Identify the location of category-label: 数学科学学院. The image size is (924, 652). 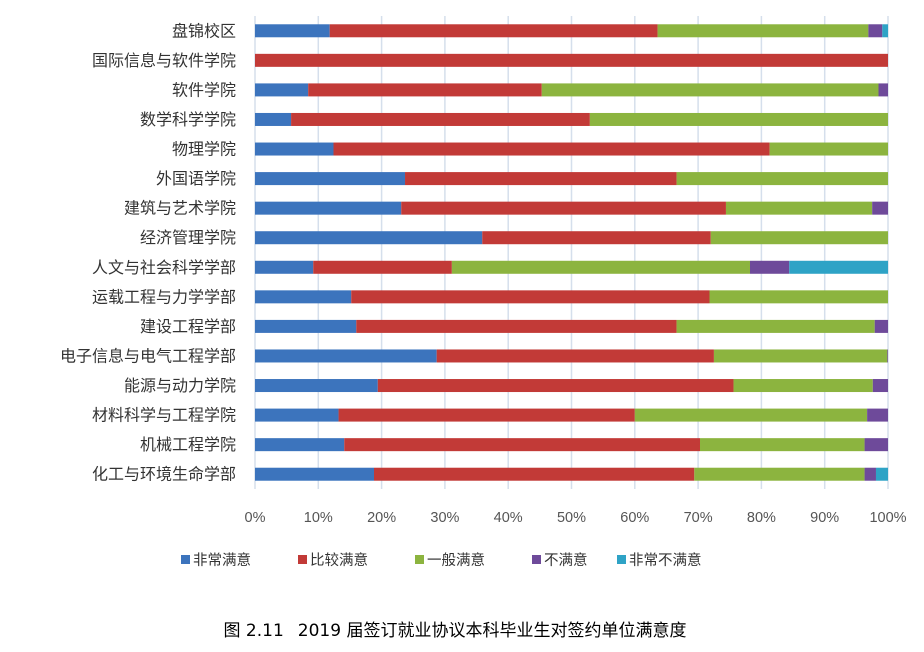
(188, 119).